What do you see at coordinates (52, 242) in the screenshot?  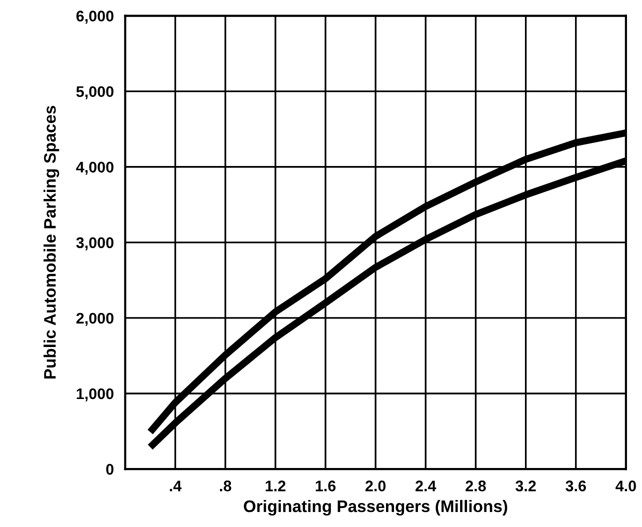 I see `y-axis-title: Public Automobile Parking Spaces` at bounding box center [52, 242].